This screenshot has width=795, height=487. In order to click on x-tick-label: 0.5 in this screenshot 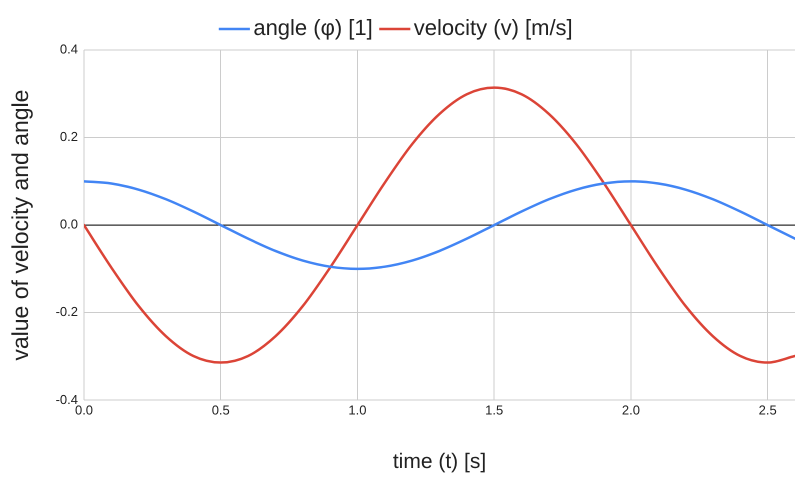, I will do `click(221, 410)`.